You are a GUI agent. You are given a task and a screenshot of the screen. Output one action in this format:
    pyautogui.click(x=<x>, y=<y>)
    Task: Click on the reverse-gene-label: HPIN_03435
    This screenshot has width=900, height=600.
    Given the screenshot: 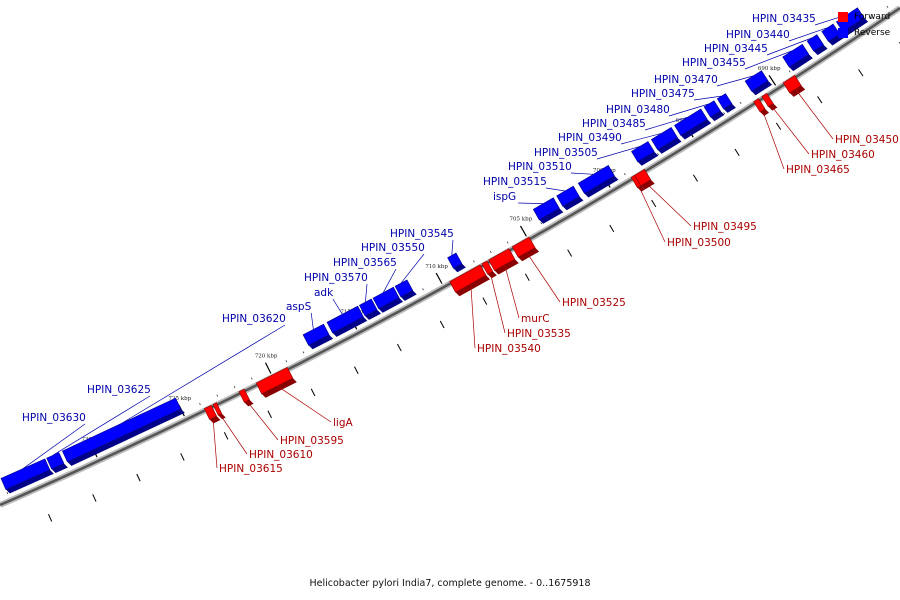 What is the action you would take?
    pyautogui.click(x=784, y=19)
    